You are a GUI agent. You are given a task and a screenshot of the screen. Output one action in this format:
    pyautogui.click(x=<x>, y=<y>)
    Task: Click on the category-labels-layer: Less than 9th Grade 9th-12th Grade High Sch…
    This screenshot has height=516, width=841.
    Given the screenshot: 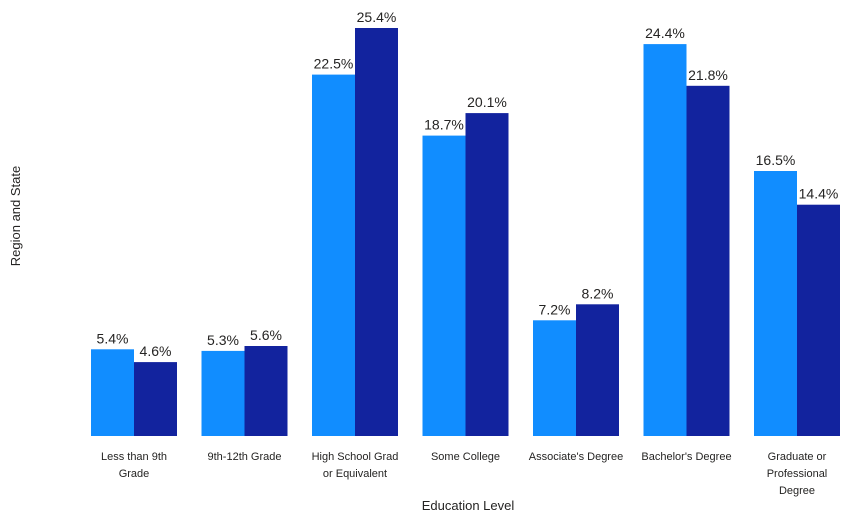 What is the action you would take?
    pyautogui.click(x=464, y=474)
    